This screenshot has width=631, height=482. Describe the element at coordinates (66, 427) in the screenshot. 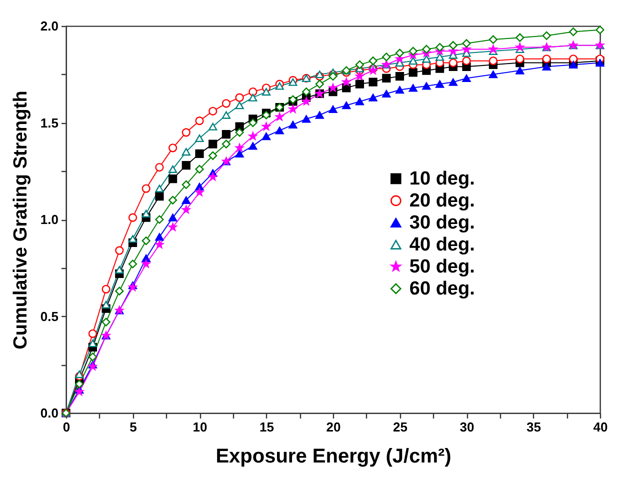

I see `x-tick-label: 0` at that location.